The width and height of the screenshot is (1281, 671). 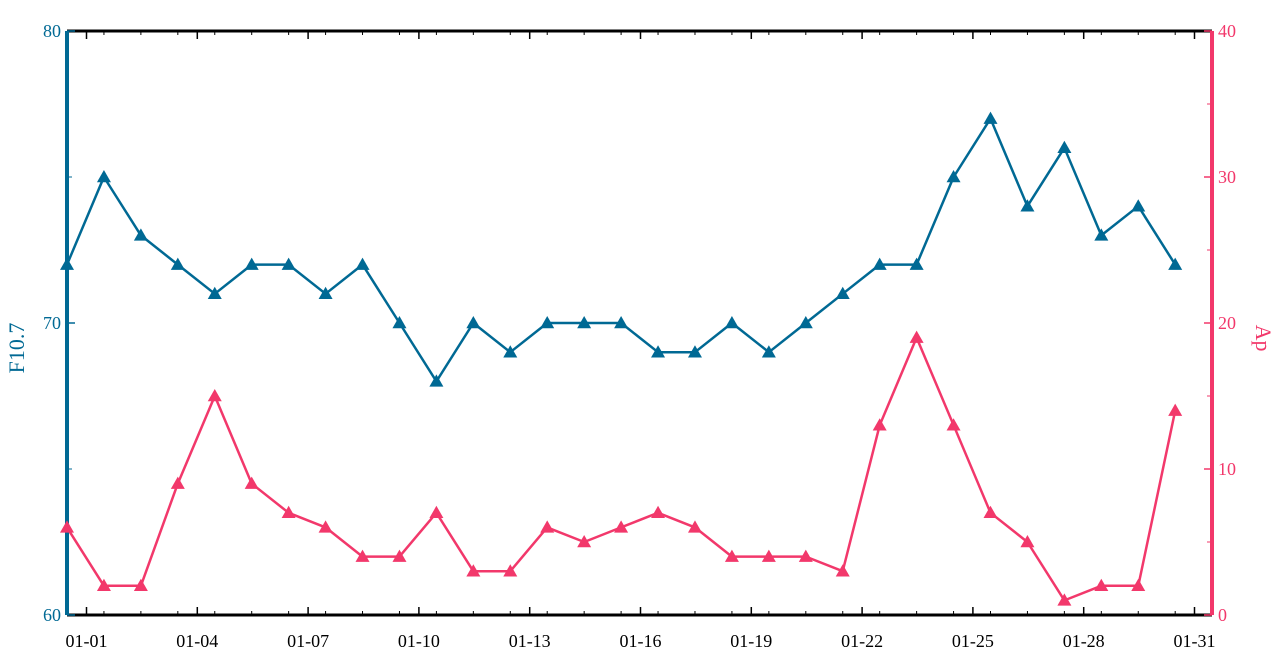 I want to click on right-tick-label: 30, so click(x=1227, y=177).